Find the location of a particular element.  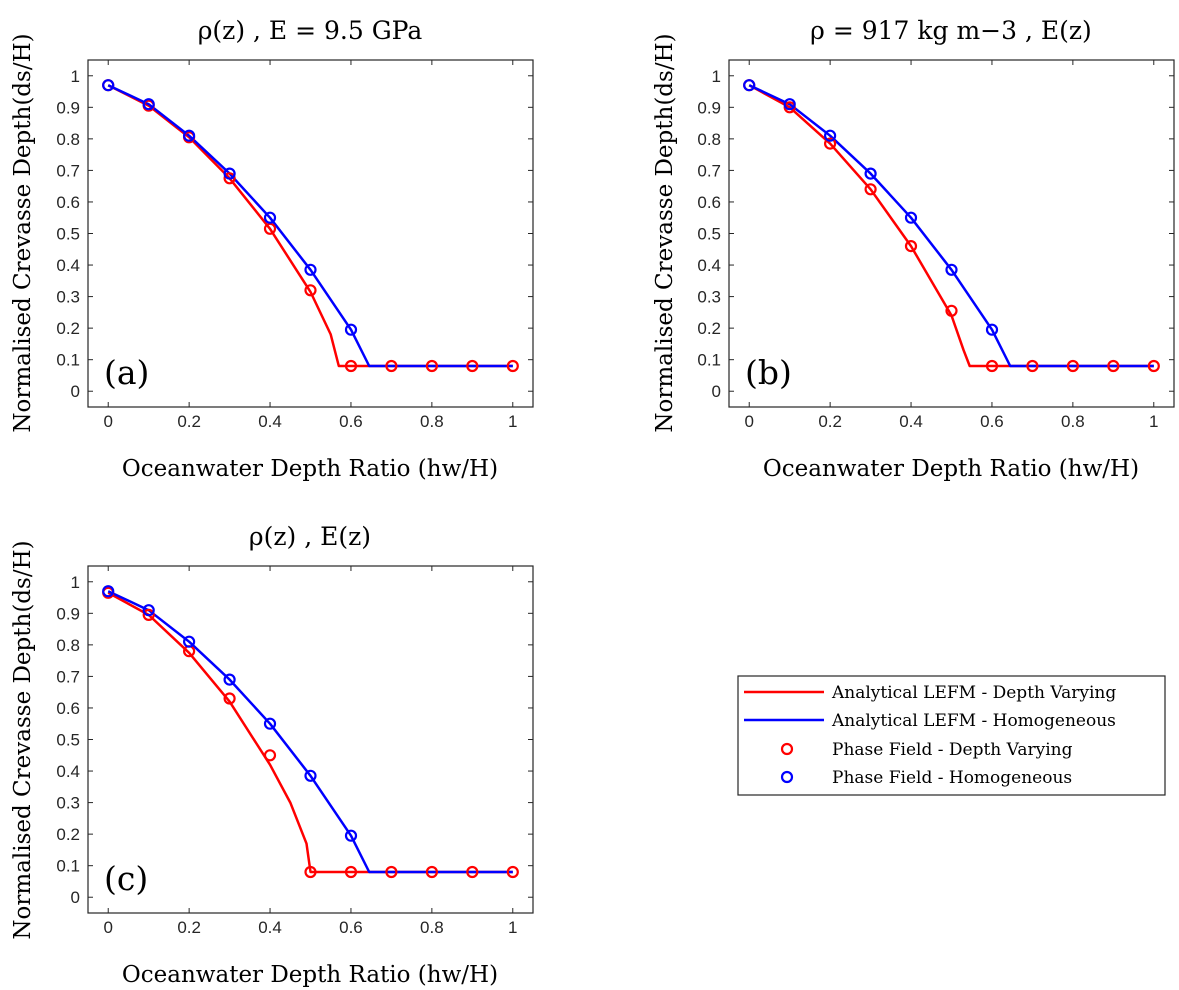

panel-c-ytick-label: 0.7 is located at coordinates (68, 676).